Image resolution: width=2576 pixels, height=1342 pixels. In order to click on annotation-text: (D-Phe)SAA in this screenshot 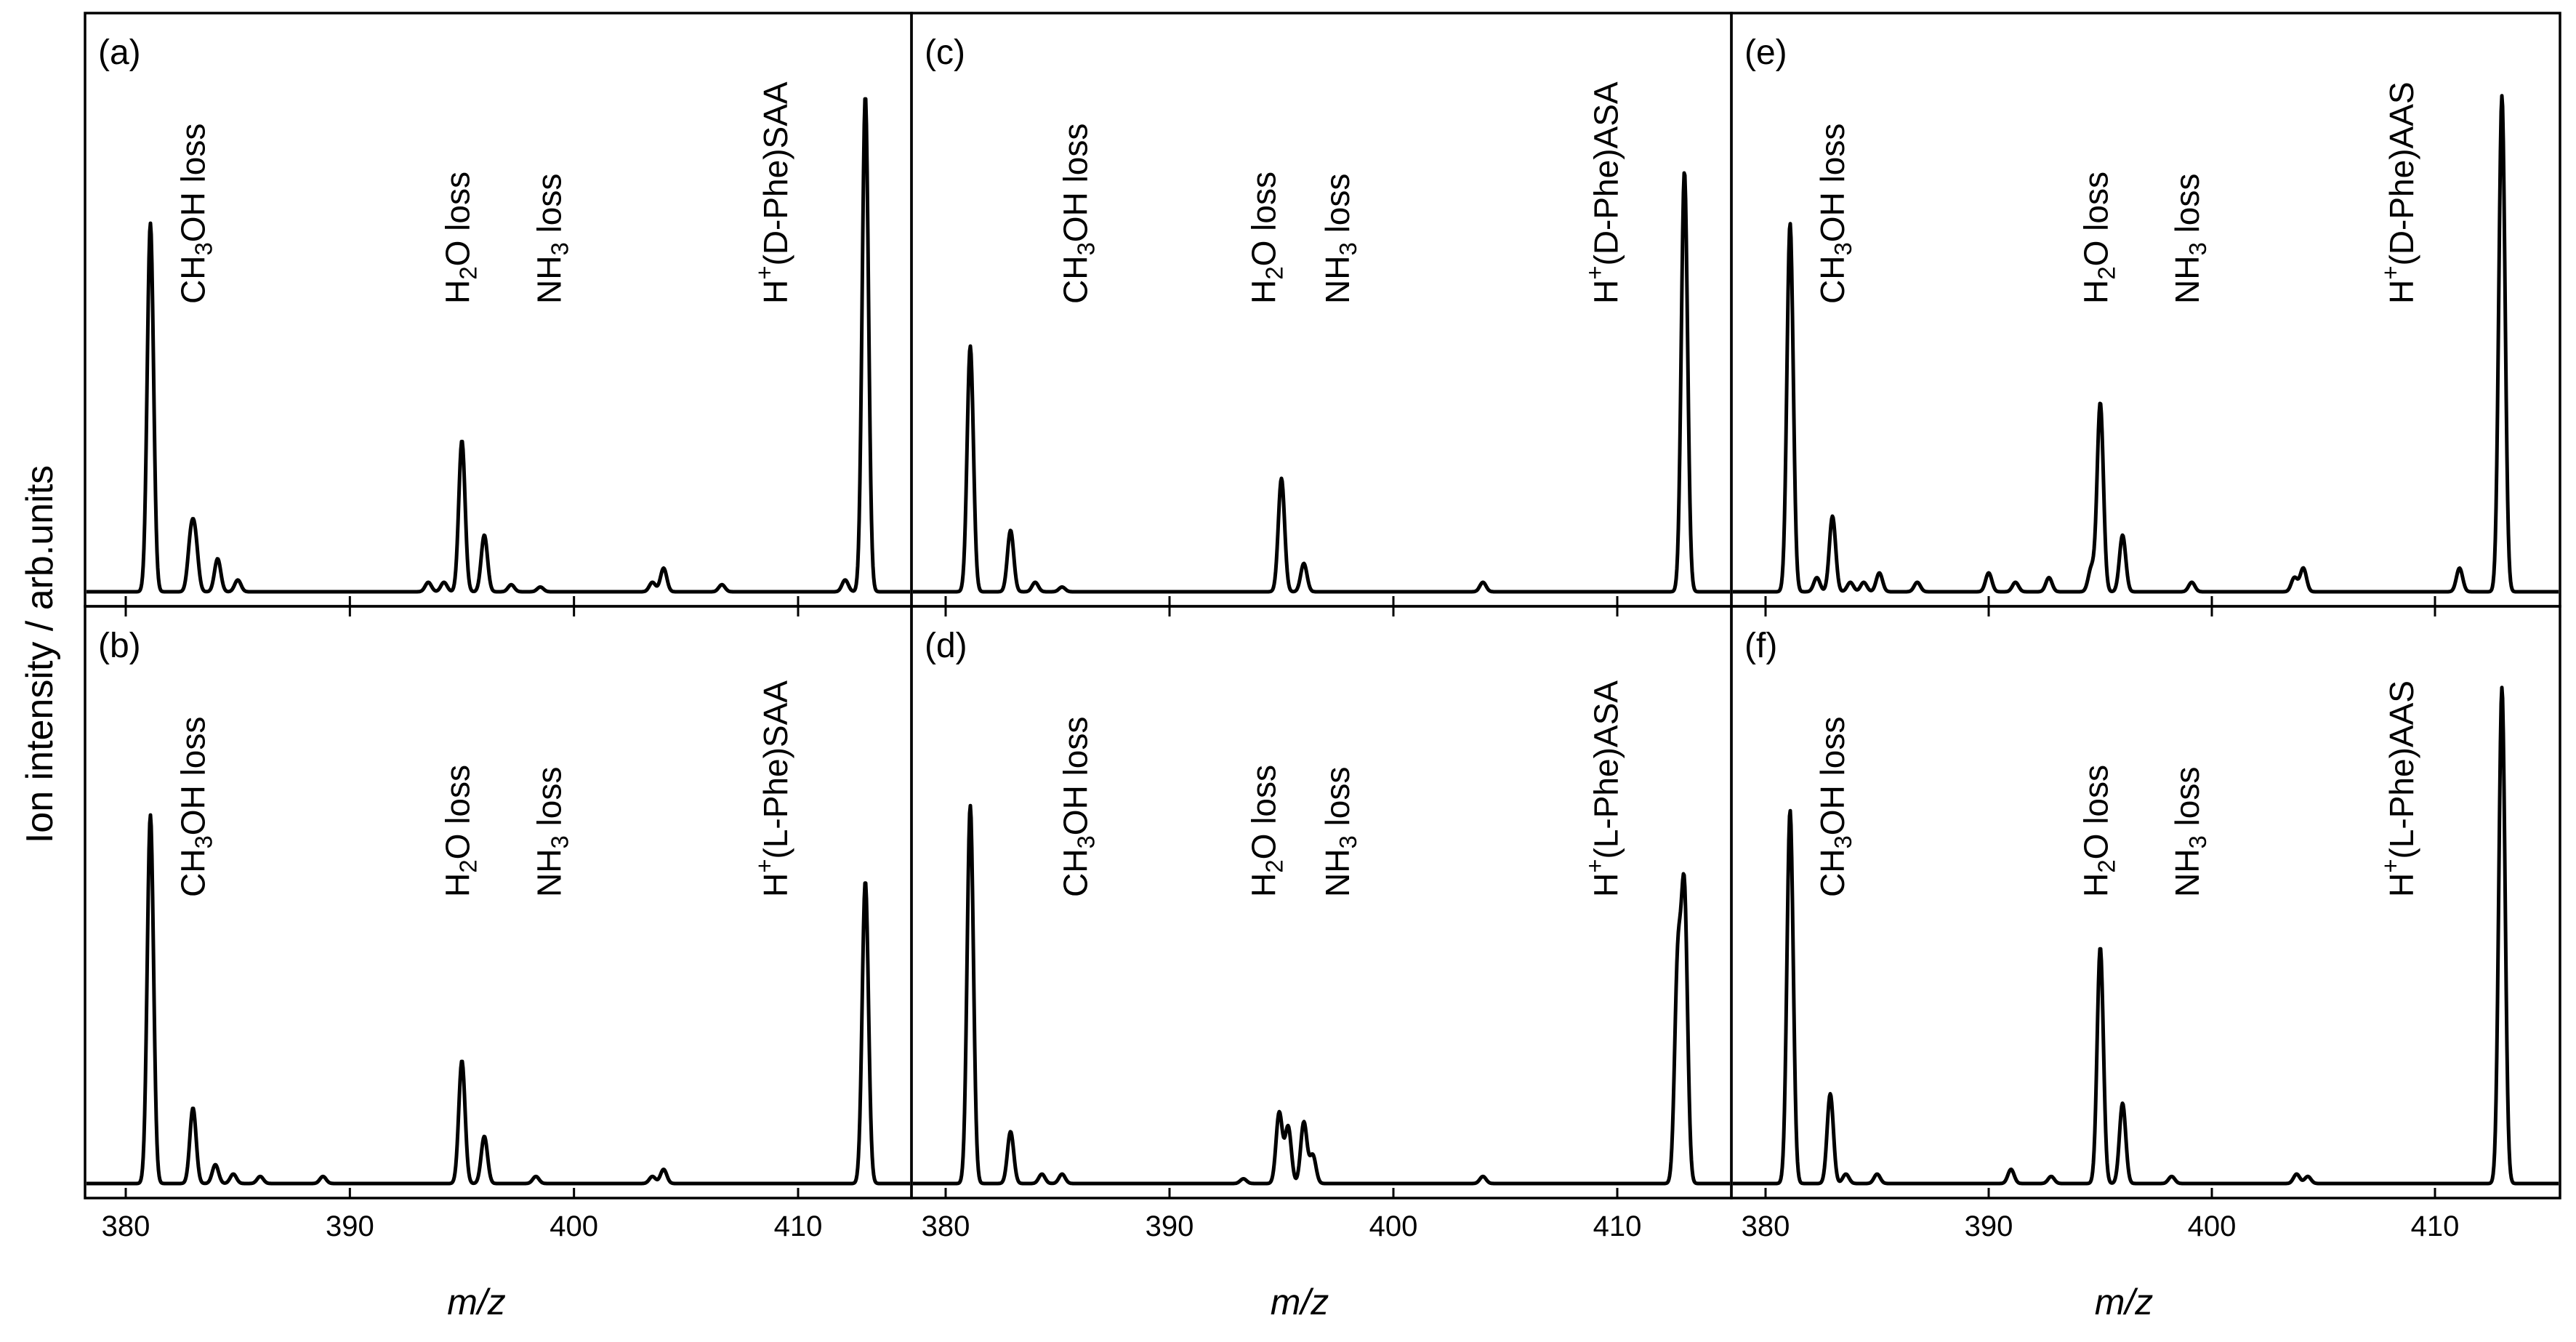, I will do `click(775, 173)`.